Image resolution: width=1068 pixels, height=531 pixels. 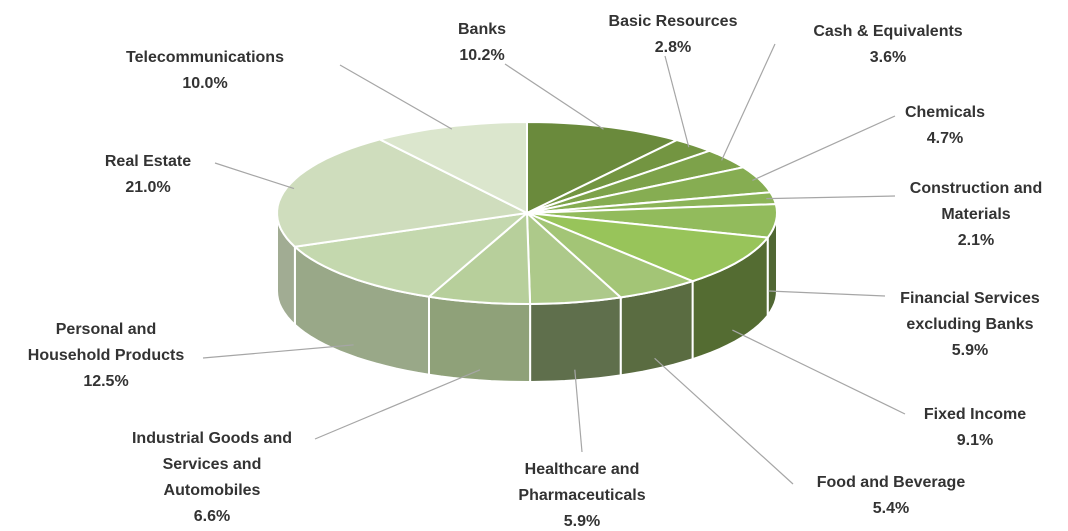 I want to click on slice-label-text: Chemicals, so click(x=945, y=112).